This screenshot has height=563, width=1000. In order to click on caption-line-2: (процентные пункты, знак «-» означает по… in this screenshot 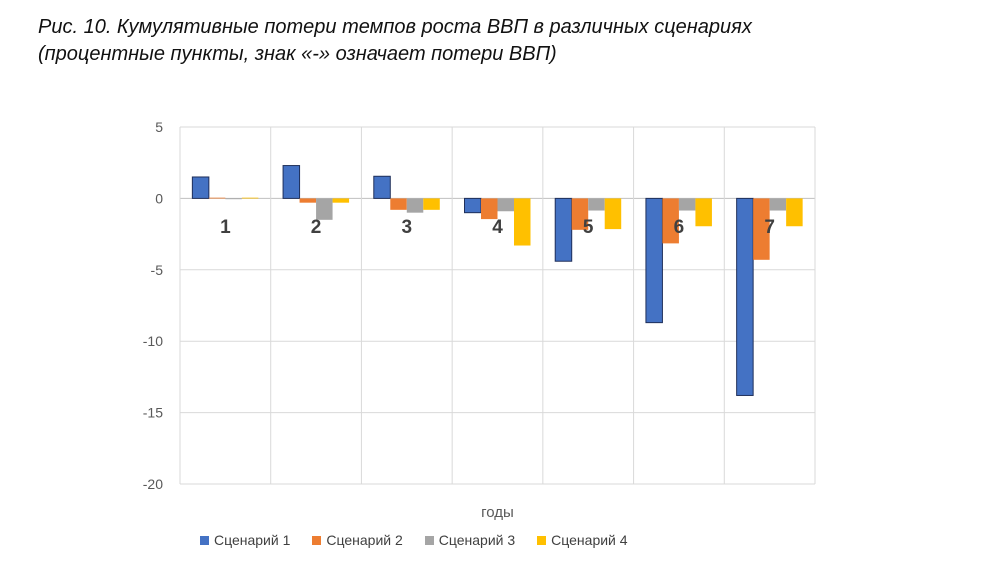, I will do `click(297, 54)`.